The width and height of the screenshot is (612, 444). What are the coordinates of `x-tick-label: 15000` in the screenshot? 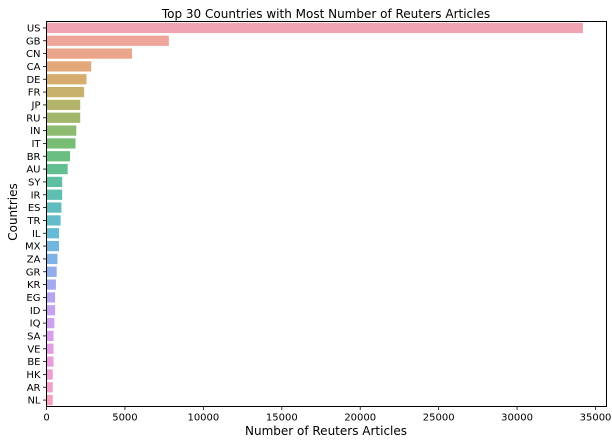 It's located at (282, 418).